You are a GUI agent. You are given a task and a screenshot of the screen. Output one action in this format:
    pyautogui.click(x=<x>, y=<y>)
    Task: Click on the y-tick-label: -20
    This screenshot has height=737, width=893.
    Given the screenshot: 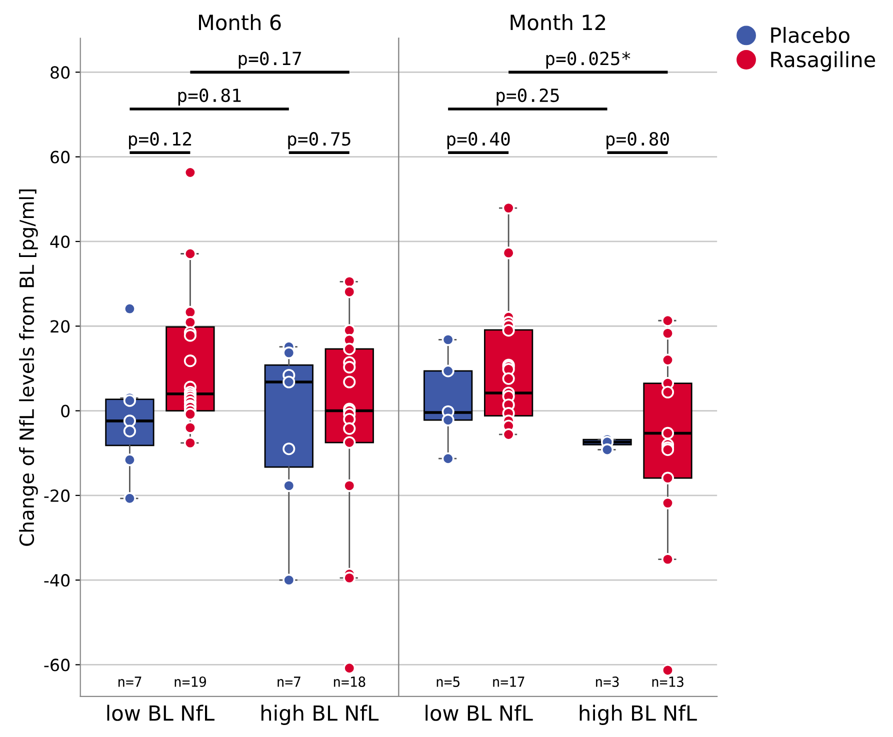 What is the action you would take?
    pyautogui.click(x=57, y=495)
    